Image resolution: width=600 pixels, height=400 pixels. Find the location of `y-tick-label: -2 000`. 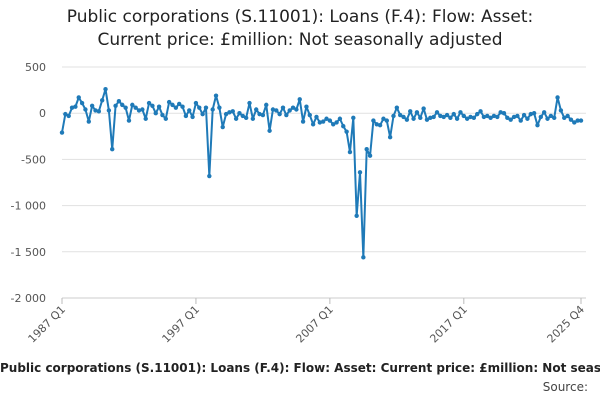

y-tick-label: -2 000 is located at coordinates (28, 298).